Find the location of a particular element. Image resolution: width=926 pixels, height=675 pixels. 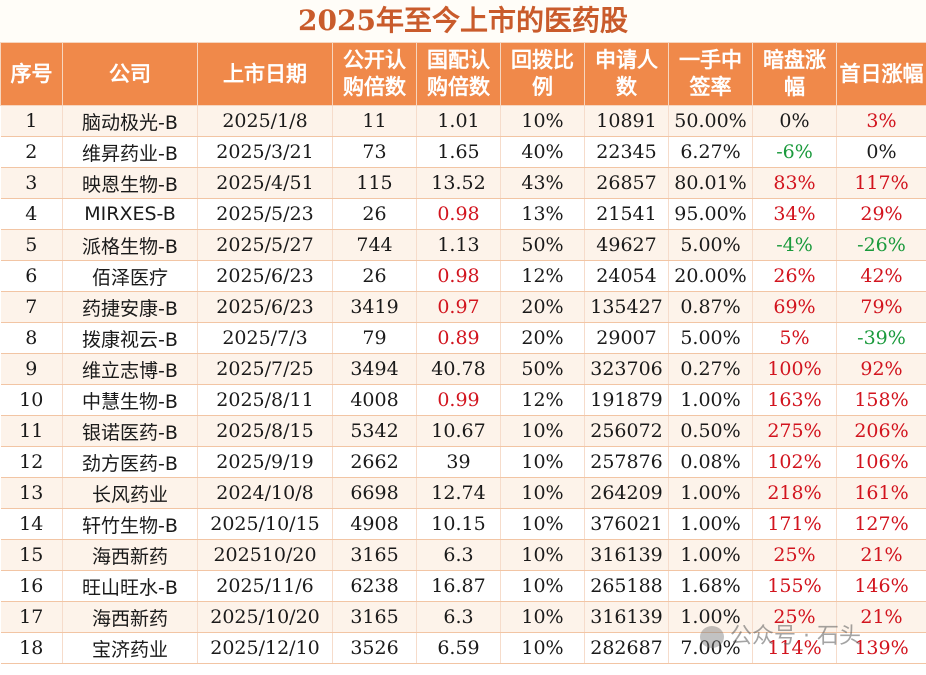

cell-company: 银诺医药-B is located at coordinates (130, 431).